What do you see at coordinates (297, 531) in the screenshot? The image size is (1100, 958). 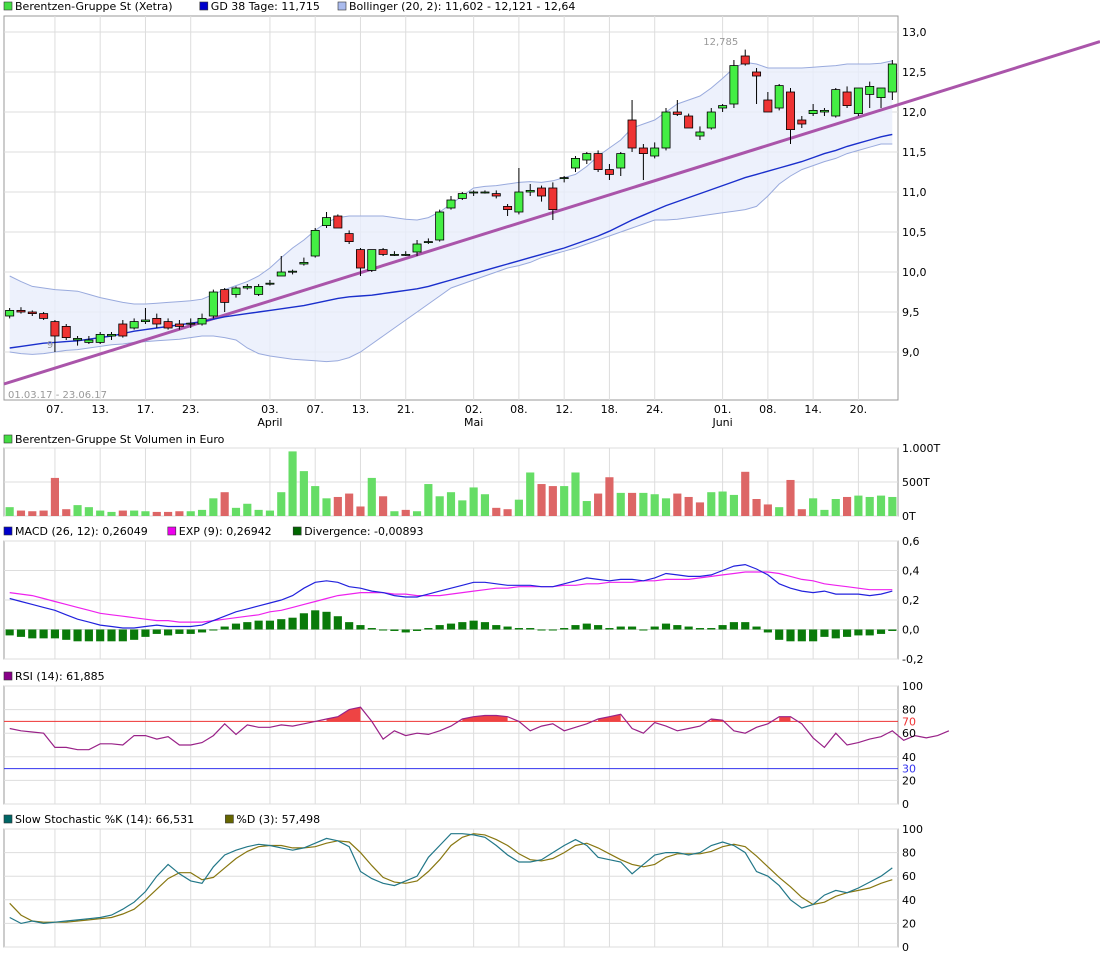 I see `legend-swatch` at bounding box center [297, 531].